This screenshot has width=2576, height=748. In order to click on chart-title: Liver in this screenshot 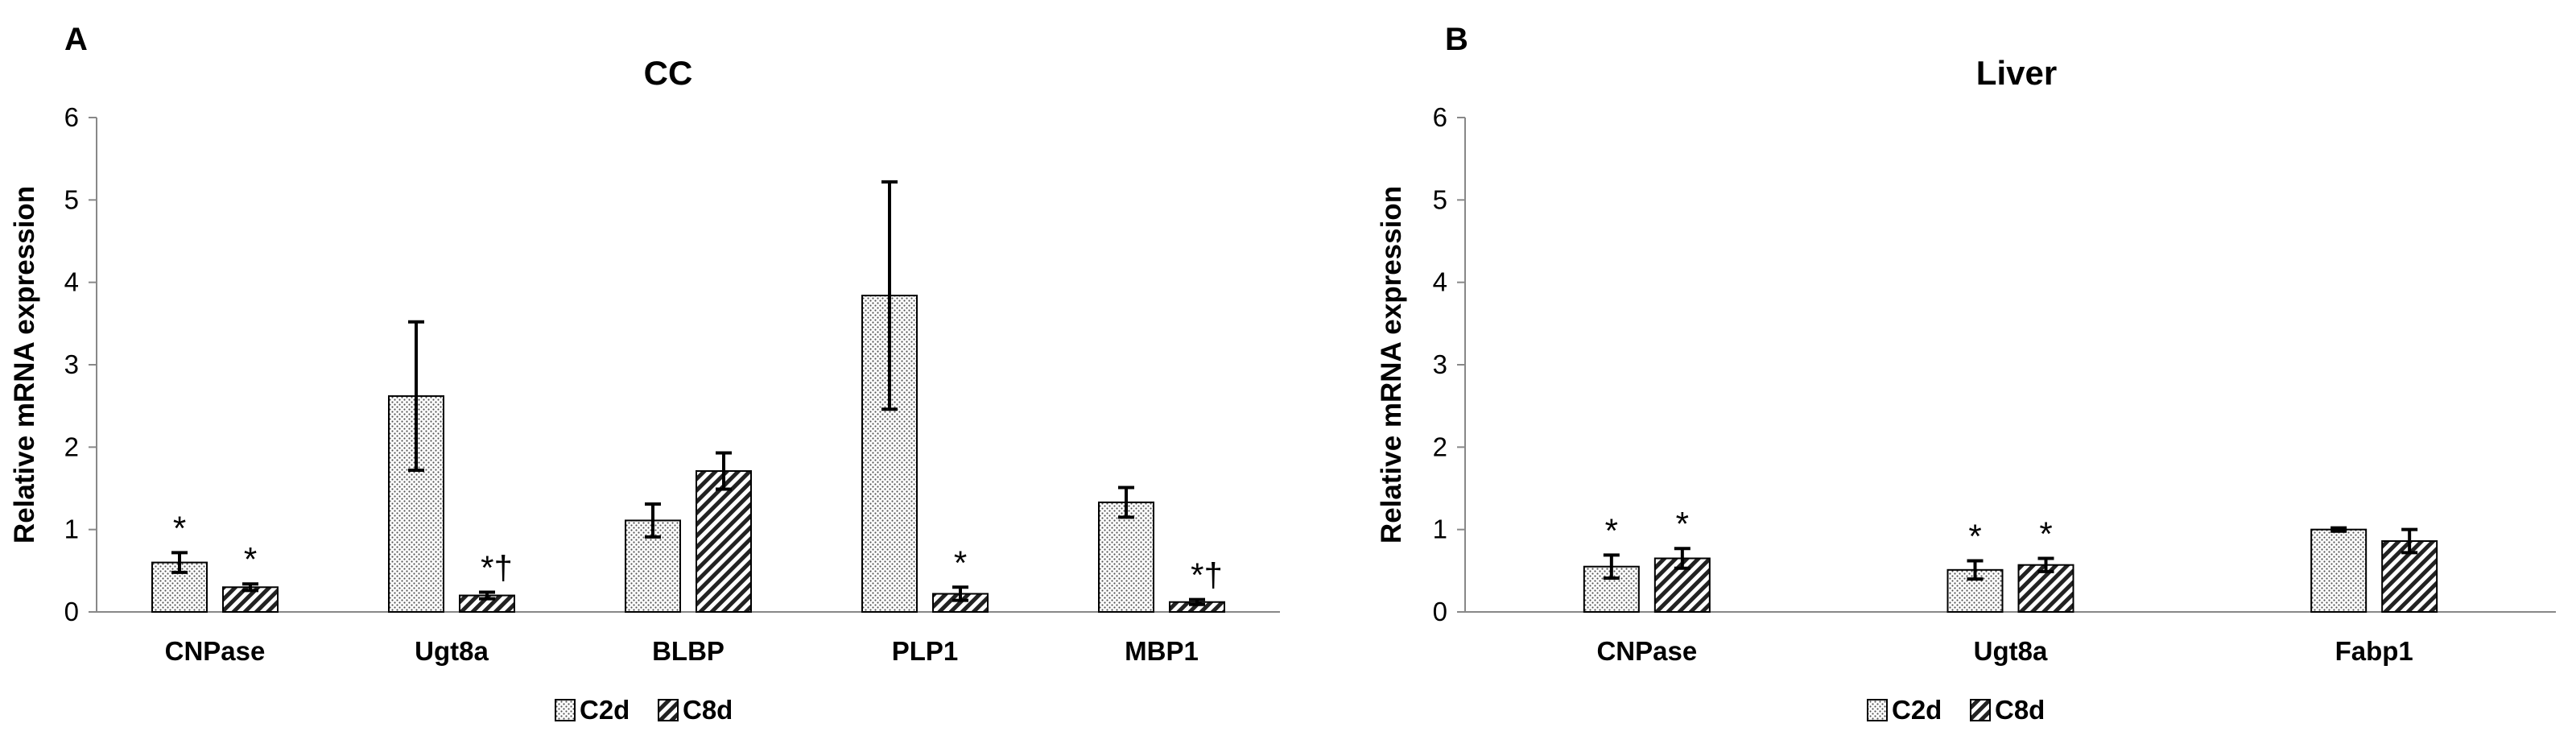, I will do `click(2016, 73)`.